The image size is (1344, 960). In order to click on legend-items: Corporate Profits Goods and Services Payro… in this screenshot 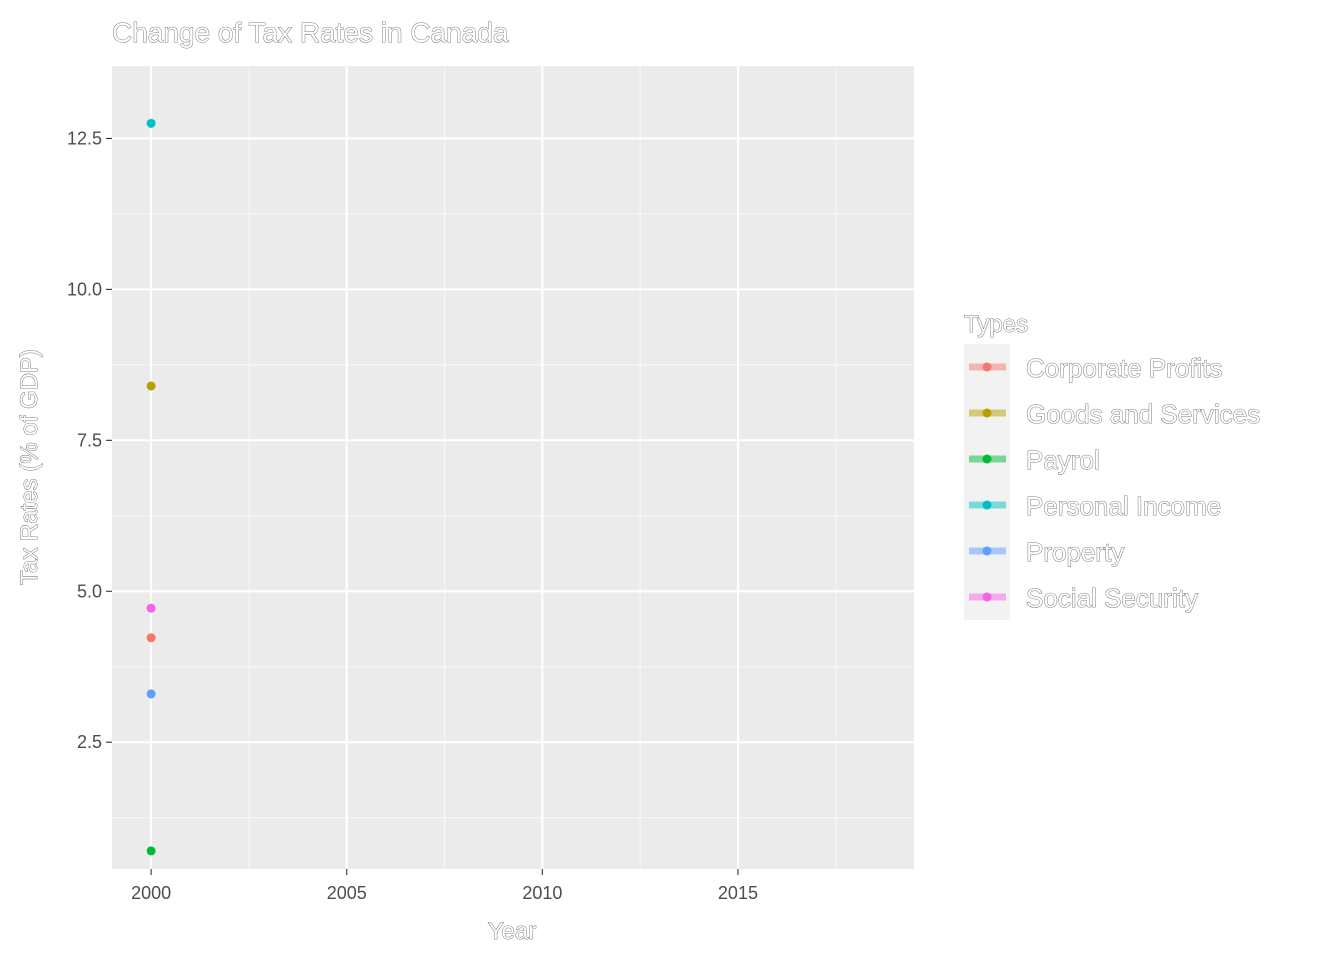, I will do `click(1115, 483)`.